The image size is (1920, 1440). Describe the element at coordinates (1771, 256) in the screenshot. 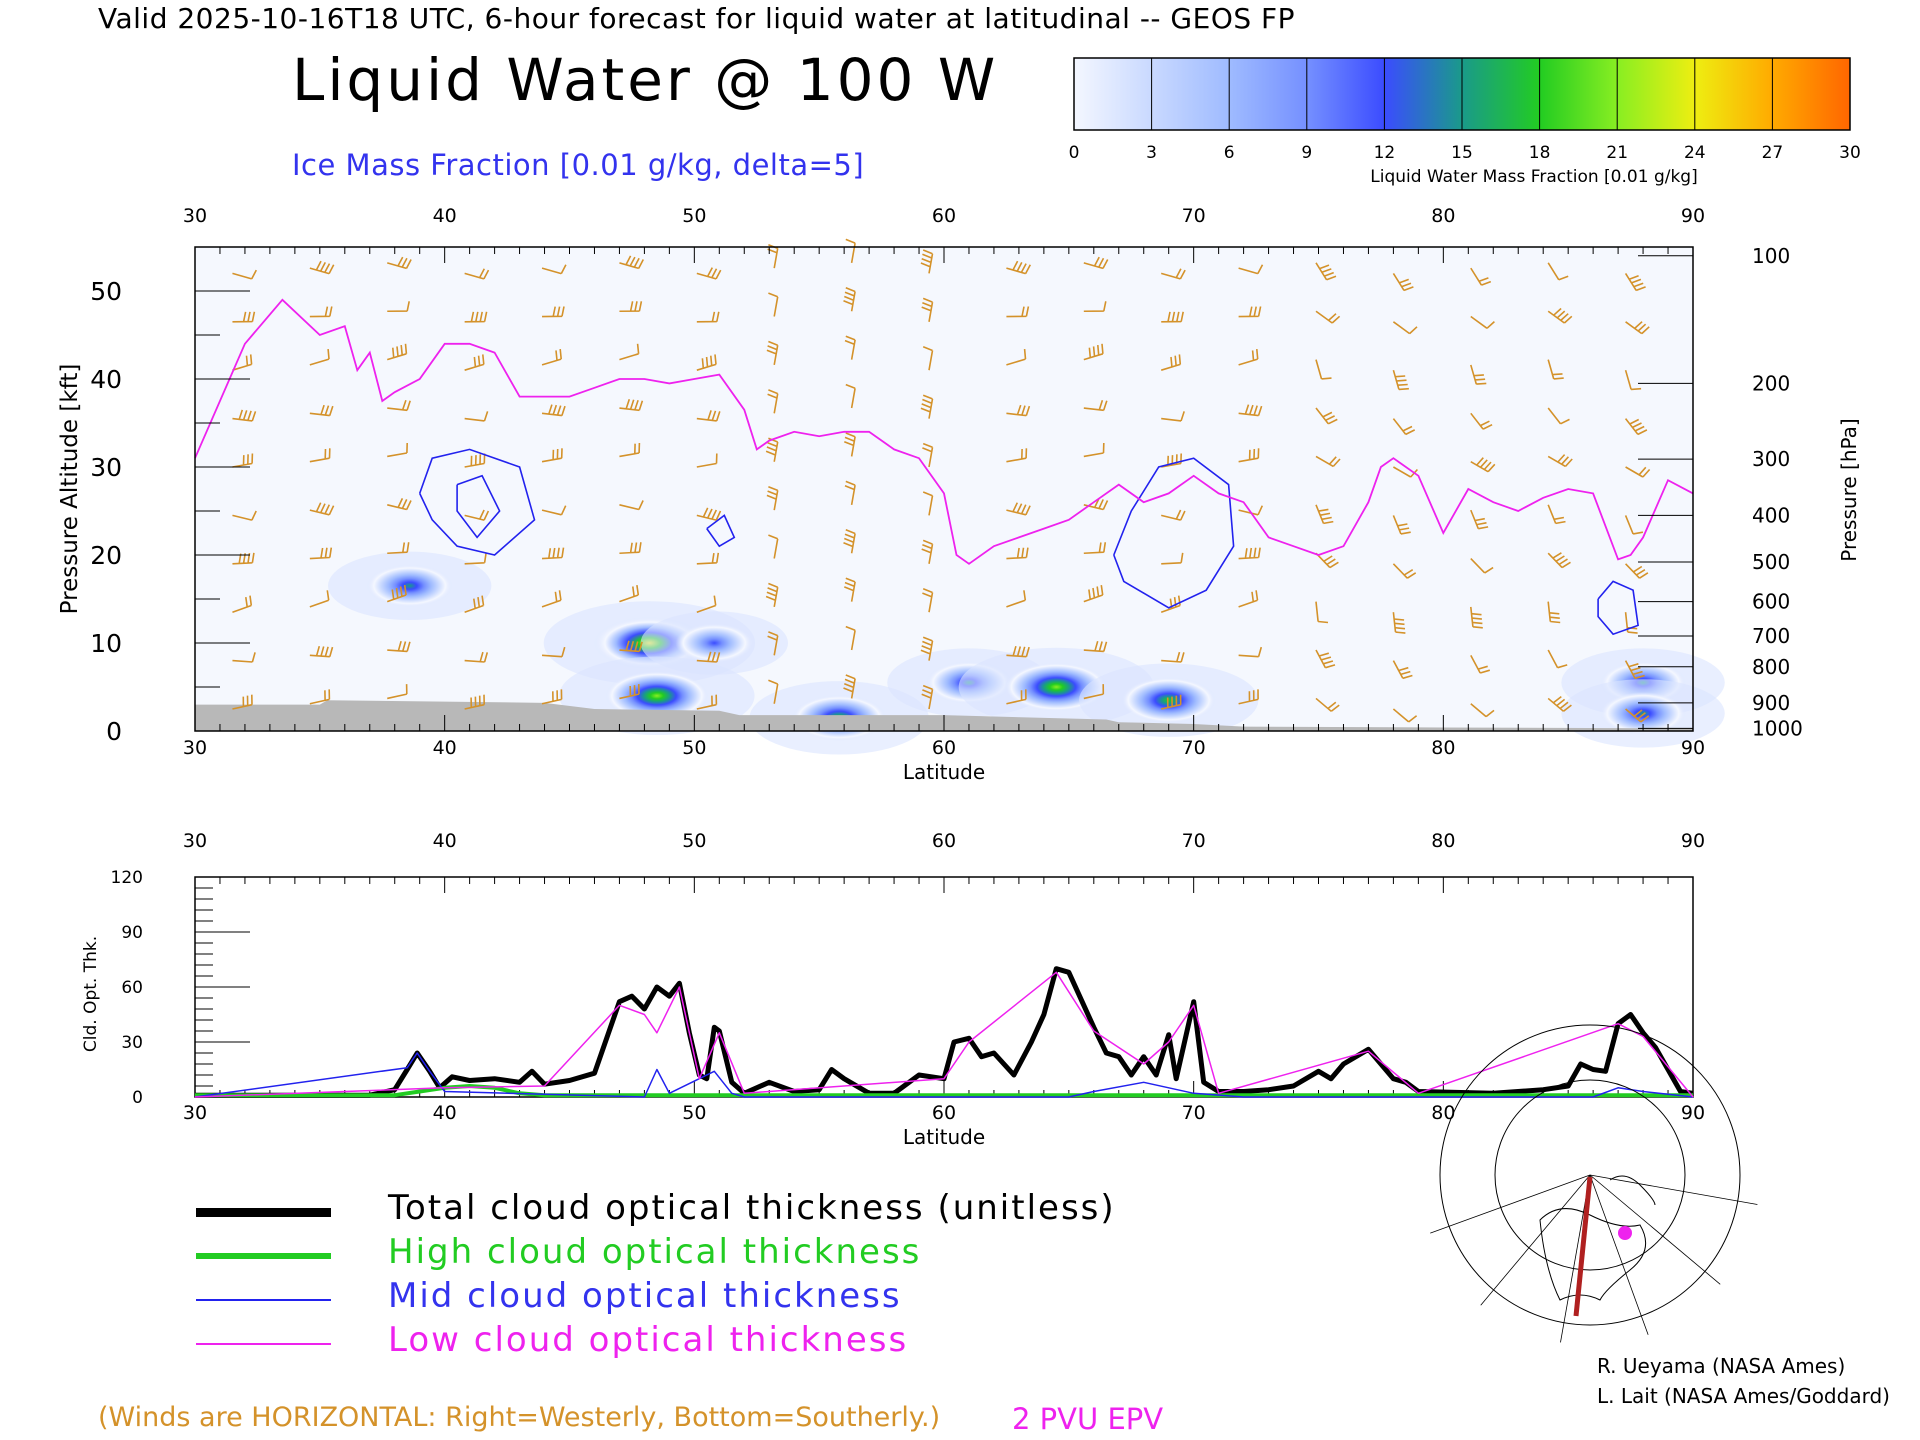

I see `pressure-tick-label: 100` at that location.